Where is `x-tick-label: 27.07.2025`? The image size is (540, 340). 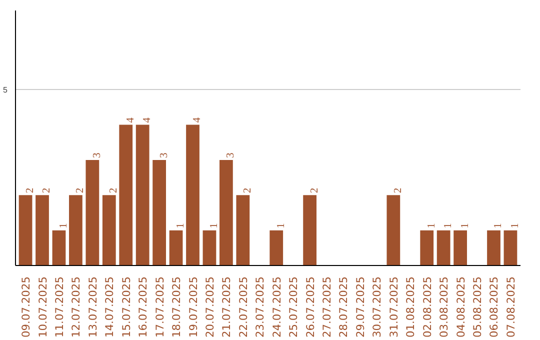
x-tick-label: 27.07.2025 is located at coordinates (327, 307).